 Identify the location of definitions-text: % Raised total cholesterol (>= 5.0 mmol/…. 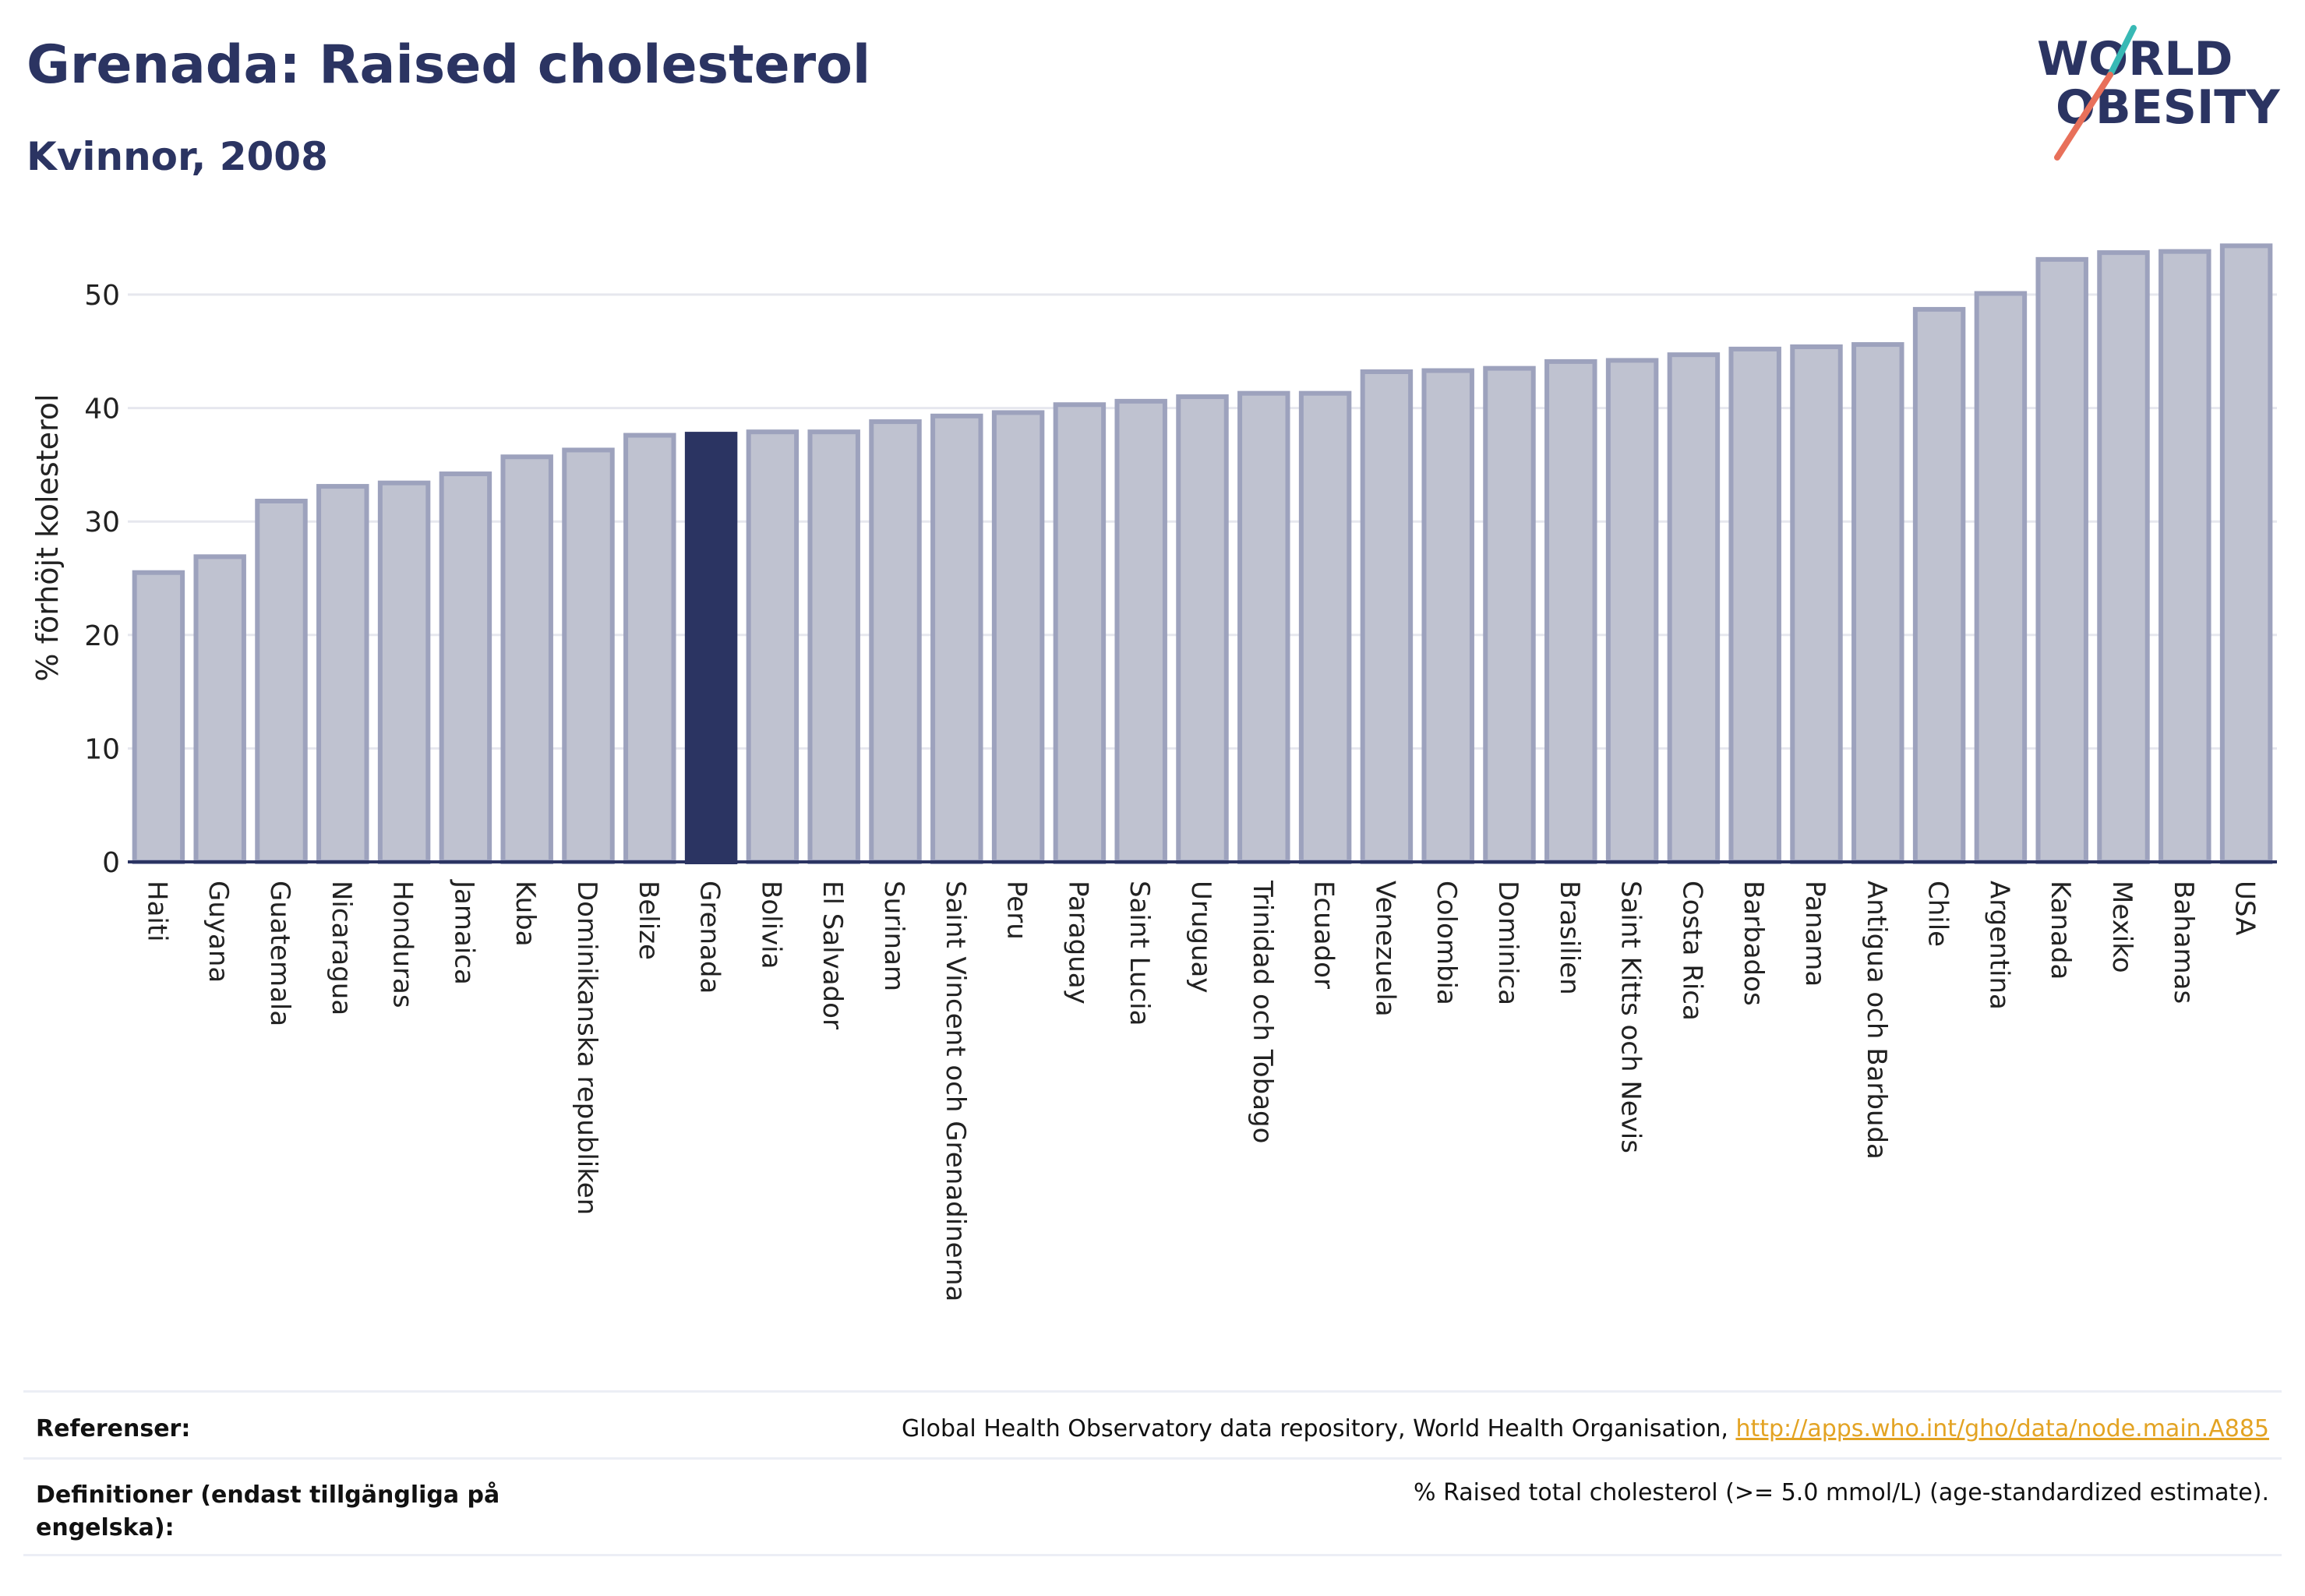
(1841, 1492).